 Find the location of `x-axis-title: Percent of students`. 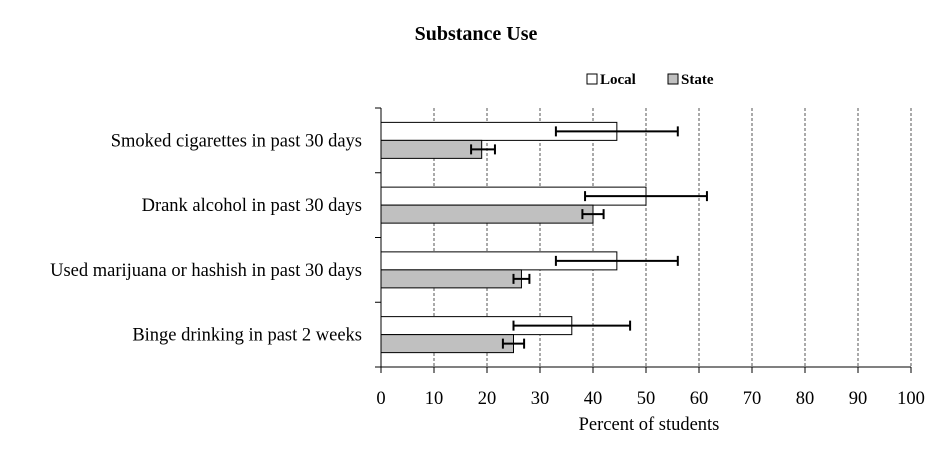

x-axis-title: Percent of students is located at coordinates (649, 425).